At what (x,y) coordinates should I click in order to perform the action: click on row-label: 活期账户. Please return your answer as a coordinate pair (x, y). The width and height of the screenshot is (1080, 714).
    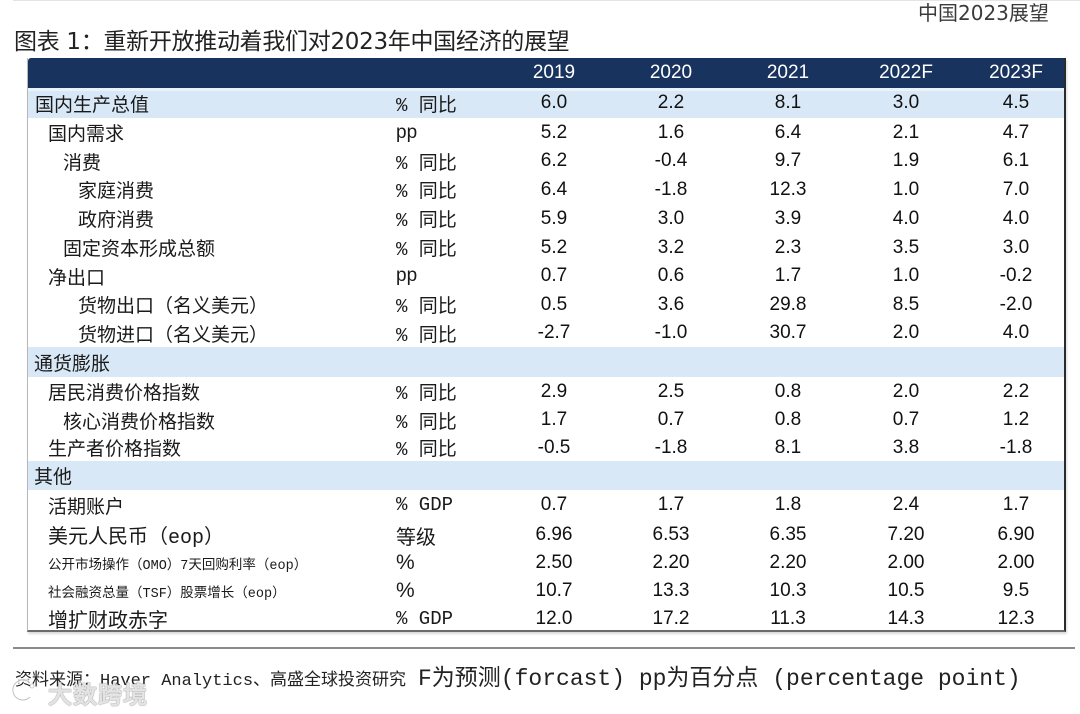
    Looking at the image, I should click on (86, 506).